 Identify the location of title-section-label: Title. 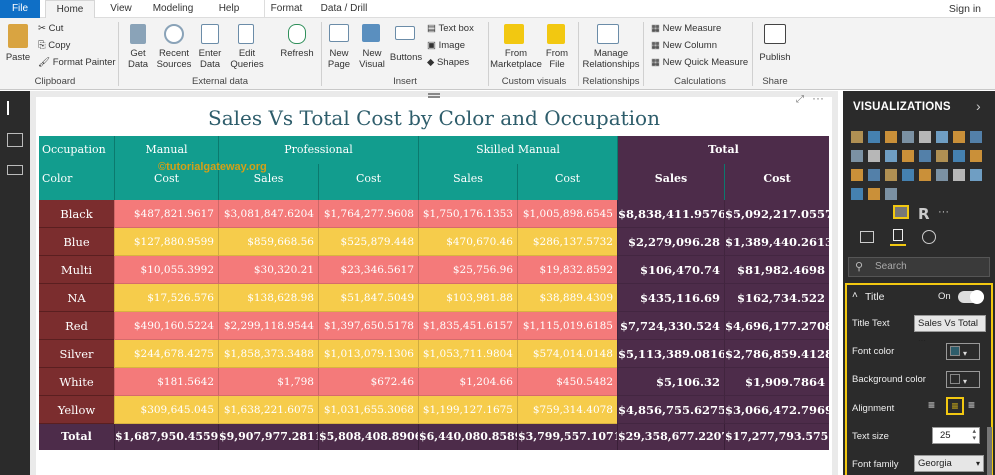
(875, 297).